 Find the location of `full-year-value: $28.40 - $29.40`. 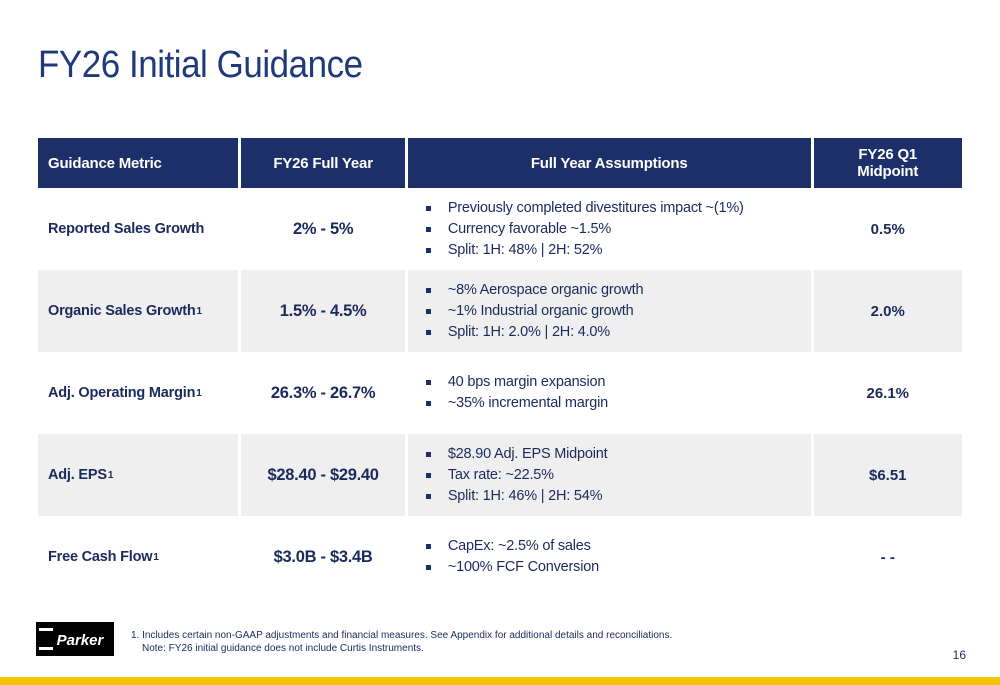

full-year-value: $28.40 - $29.40 is located at coordinates (323, 475).